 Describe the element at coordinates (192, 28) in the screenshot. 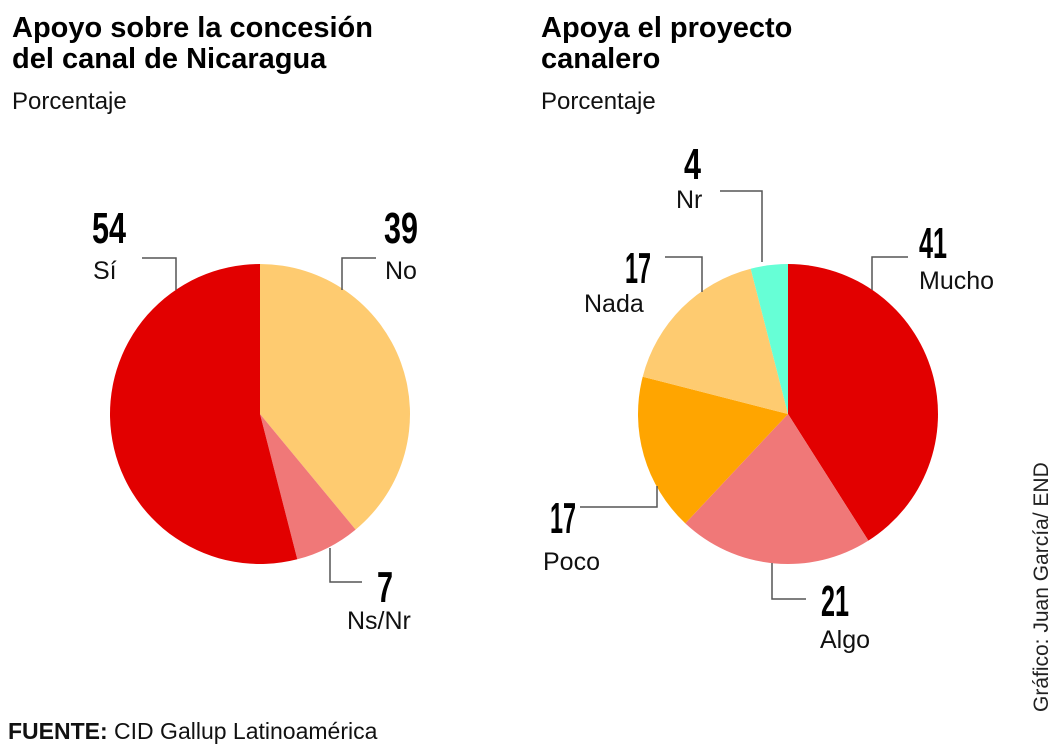

I see `left-title-line1: Apoyo sobre la concesión` at that location.